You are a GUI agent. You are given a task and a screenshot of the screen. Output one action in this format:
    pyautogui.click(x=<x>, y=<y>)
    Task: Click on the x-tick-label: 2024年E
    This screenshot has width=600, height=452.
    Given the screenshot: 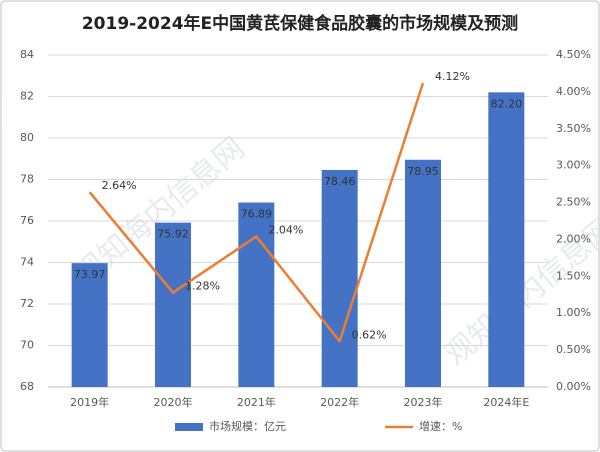 What is the action you would take?
    pyautogui.click(x=506, y=402)
    